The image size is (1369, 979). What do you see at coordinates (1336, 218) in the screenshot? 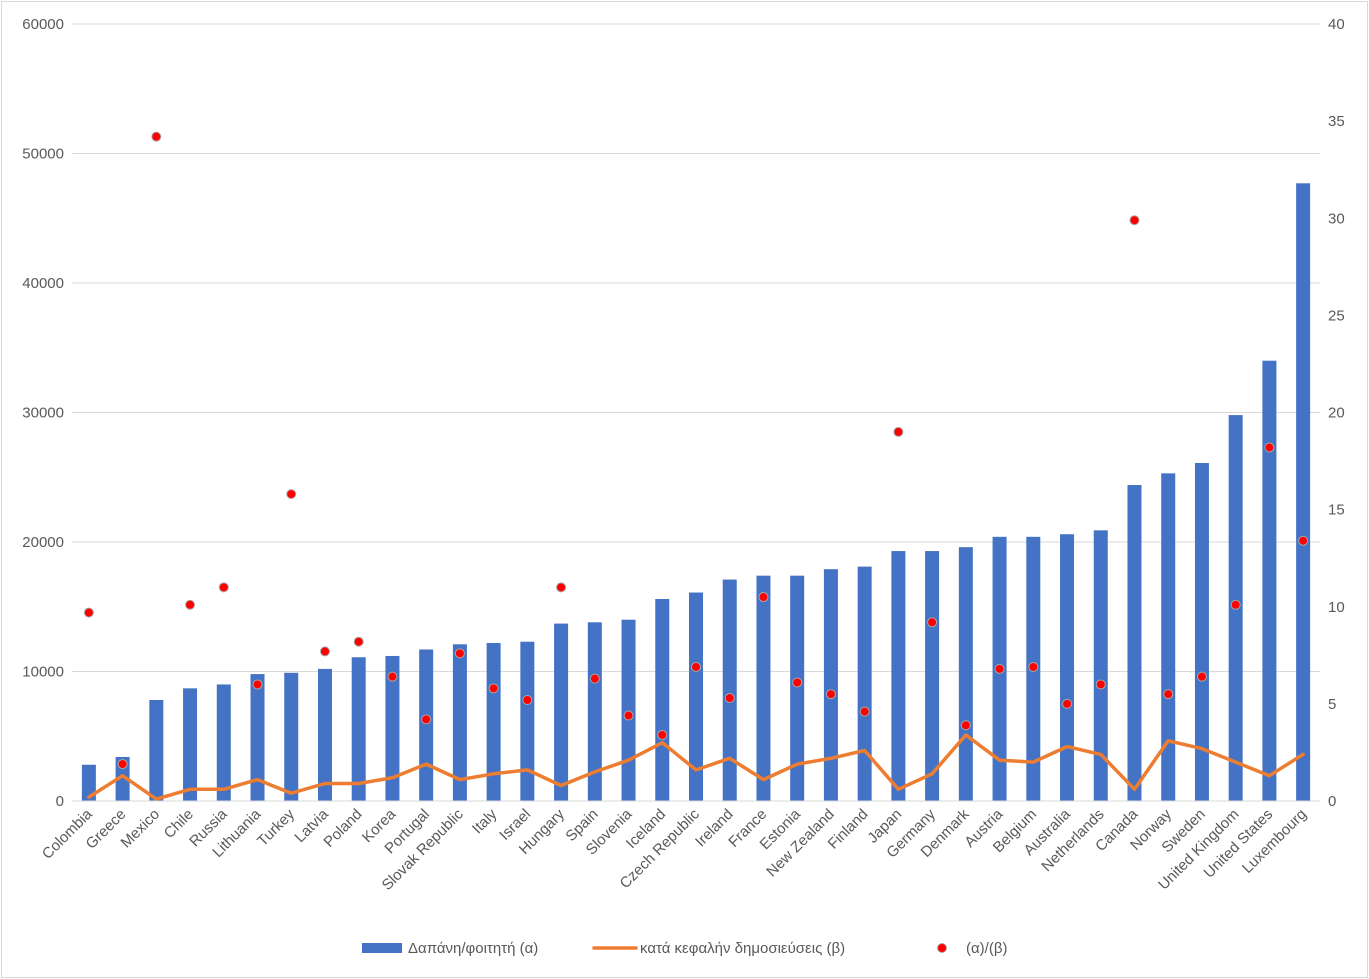
I see `y-right-tick-label: 30` at bounding box center [1336, 218].